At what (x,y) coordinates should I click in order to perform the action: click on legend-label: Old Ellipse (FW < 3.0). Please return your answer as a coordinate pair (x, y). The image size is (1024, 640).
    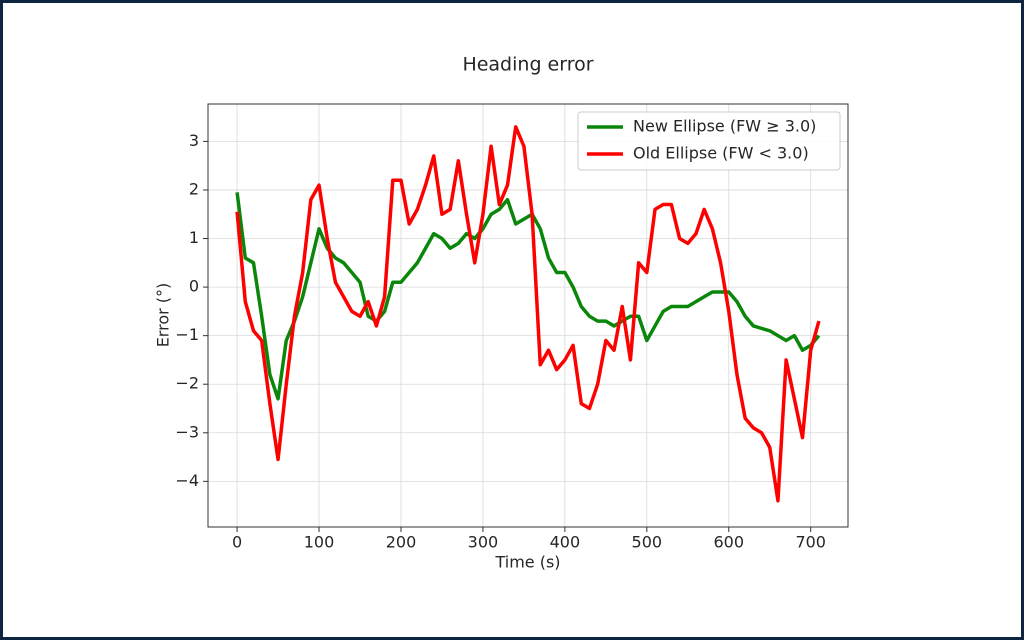
    Looking at the image, I should click on (721, 153).